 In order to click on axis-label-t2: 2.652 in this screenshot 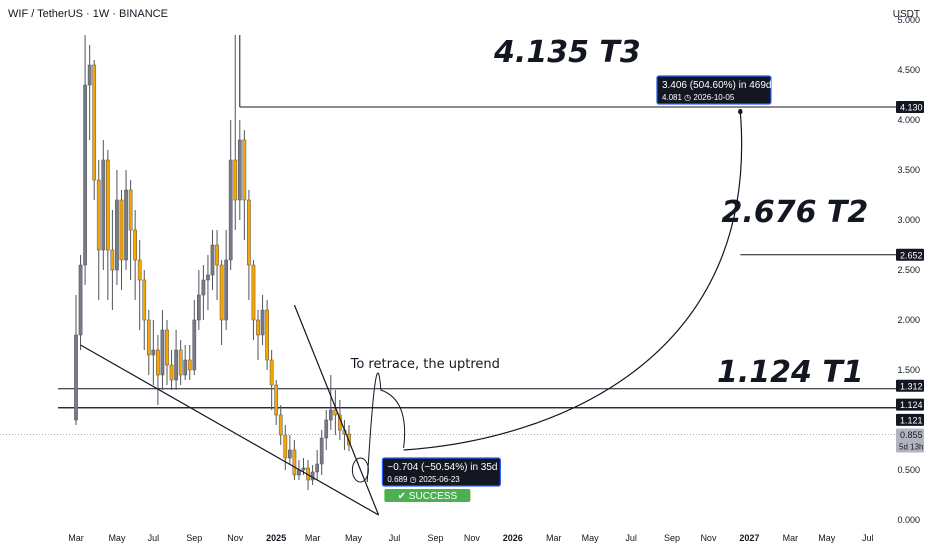, I will do `click(911, 255)`.